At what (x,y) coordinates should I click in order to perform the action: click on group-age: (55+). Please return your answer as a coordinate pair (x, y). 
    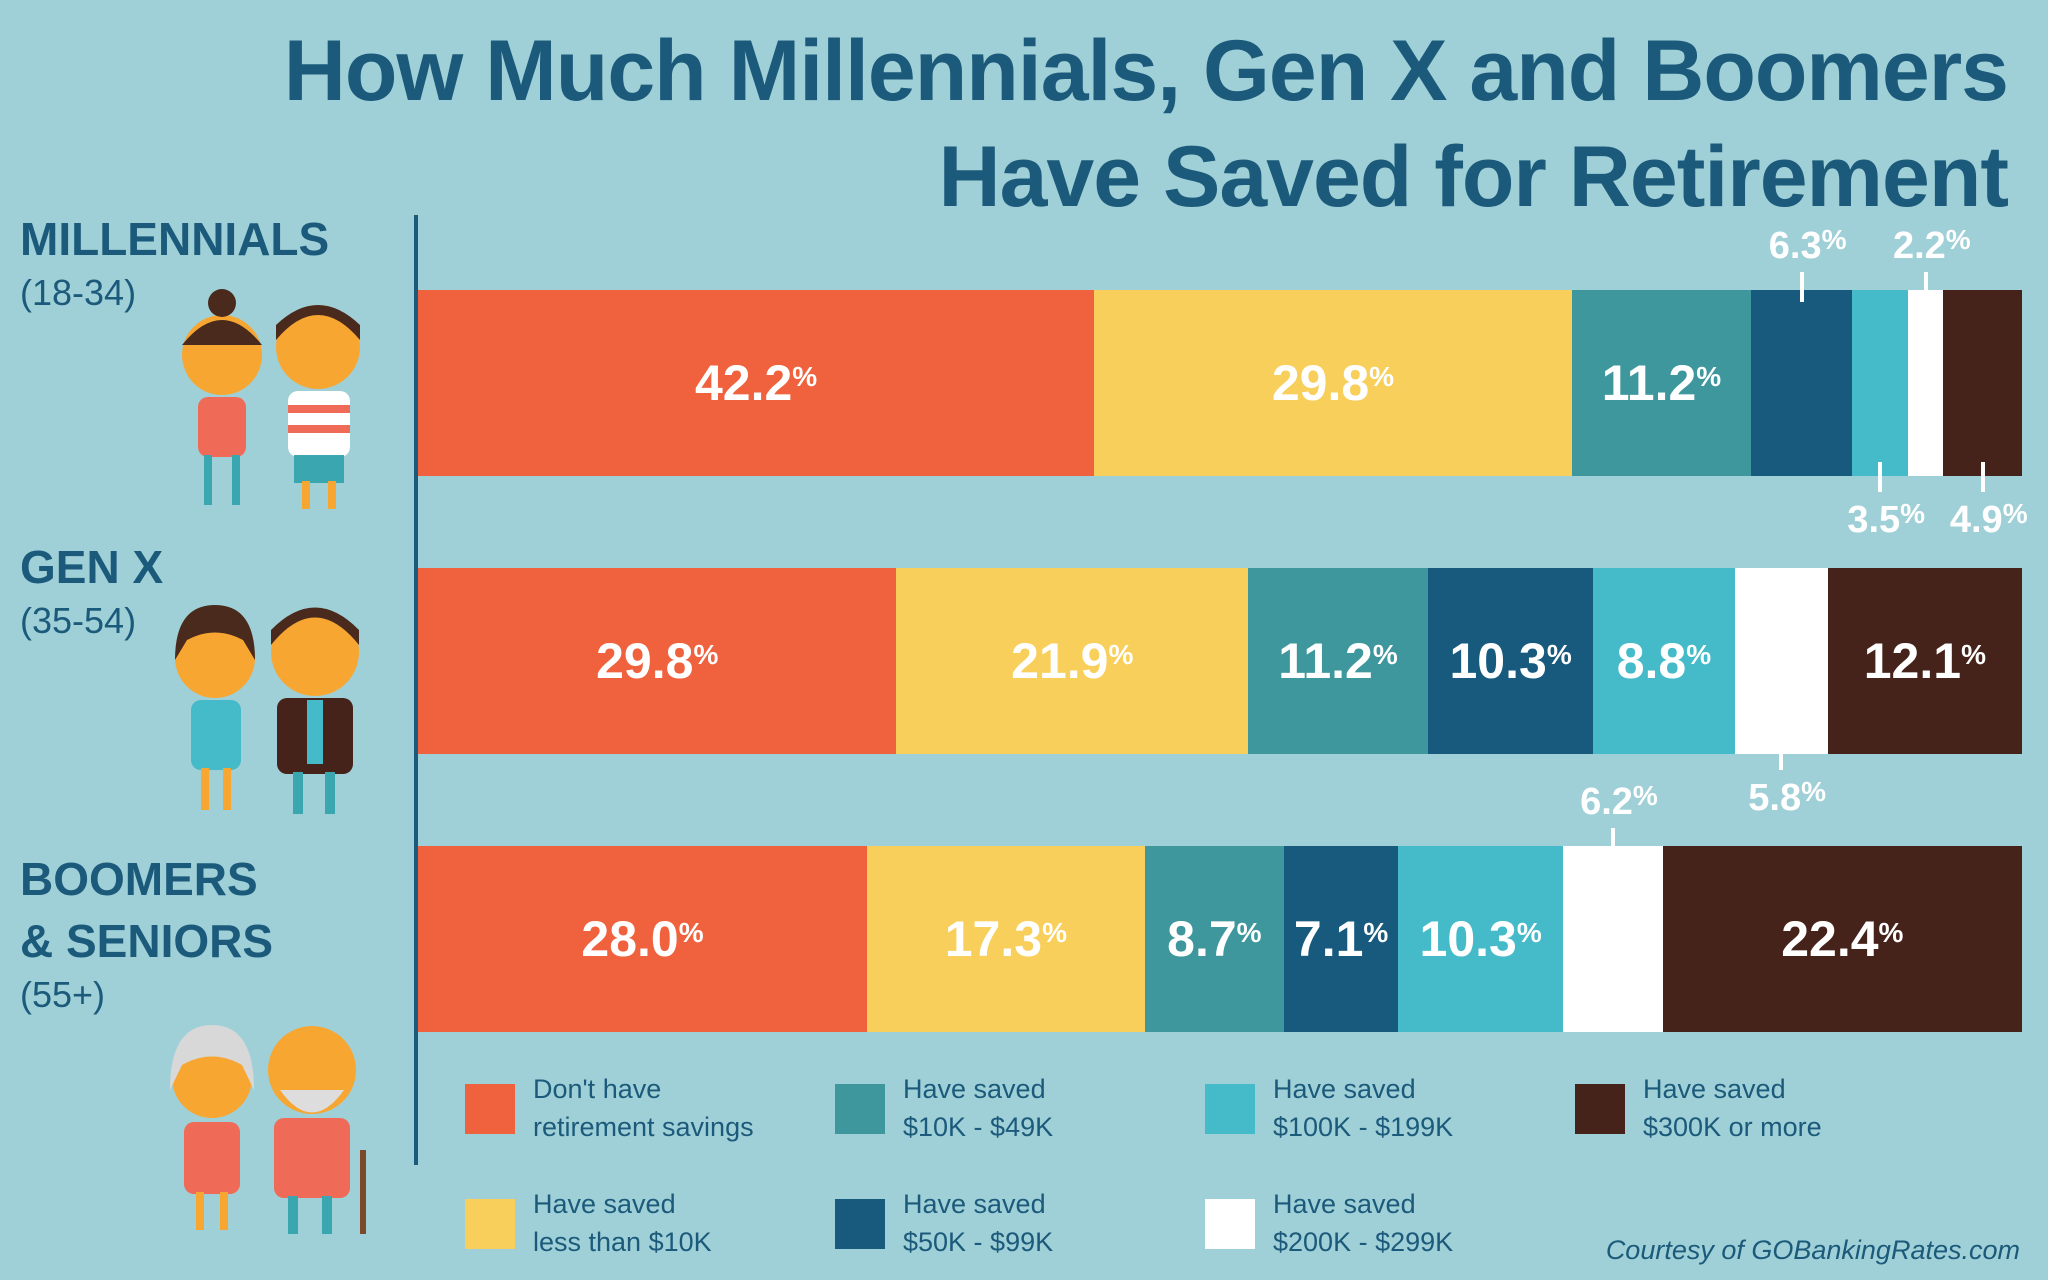
    Looking at the image, I should click on (63, 994).